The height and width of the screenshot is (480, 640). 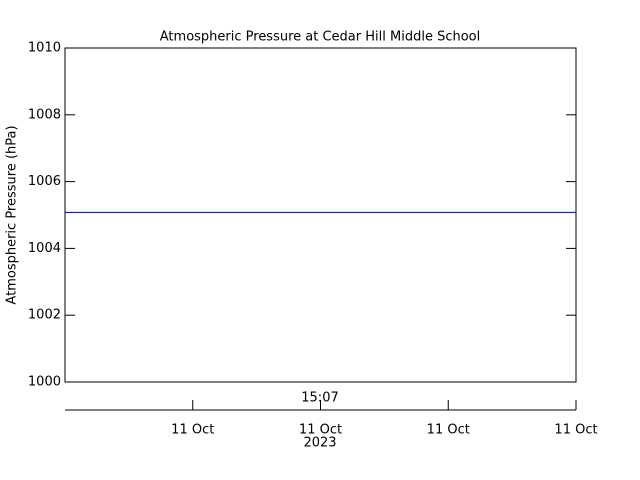 I want to click on y-tick-label: 1008, so click(x=44, y=114).